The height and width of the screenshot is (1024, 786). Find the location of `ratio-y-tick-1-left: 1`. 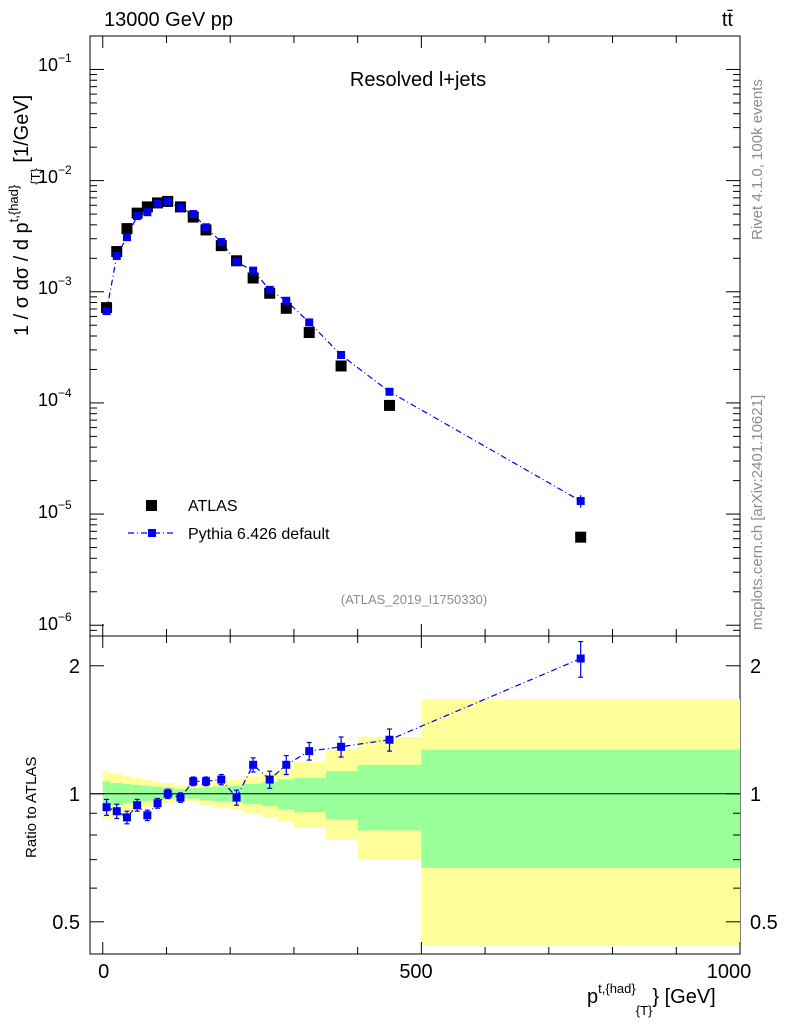

ratio-y-tick-1-left: 1 is located at coordinates (74, 795).